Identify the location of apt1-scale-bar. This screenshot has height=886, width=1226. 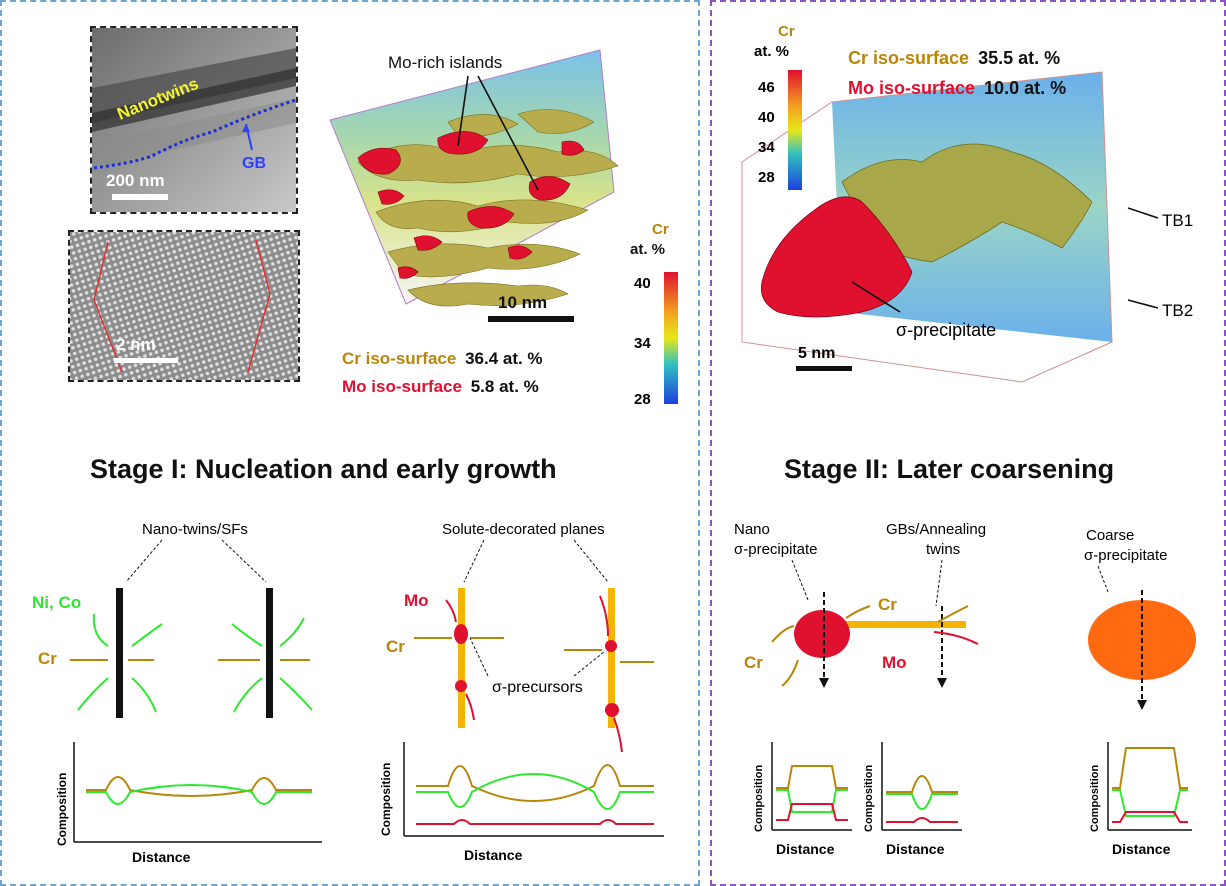
(531, 319).